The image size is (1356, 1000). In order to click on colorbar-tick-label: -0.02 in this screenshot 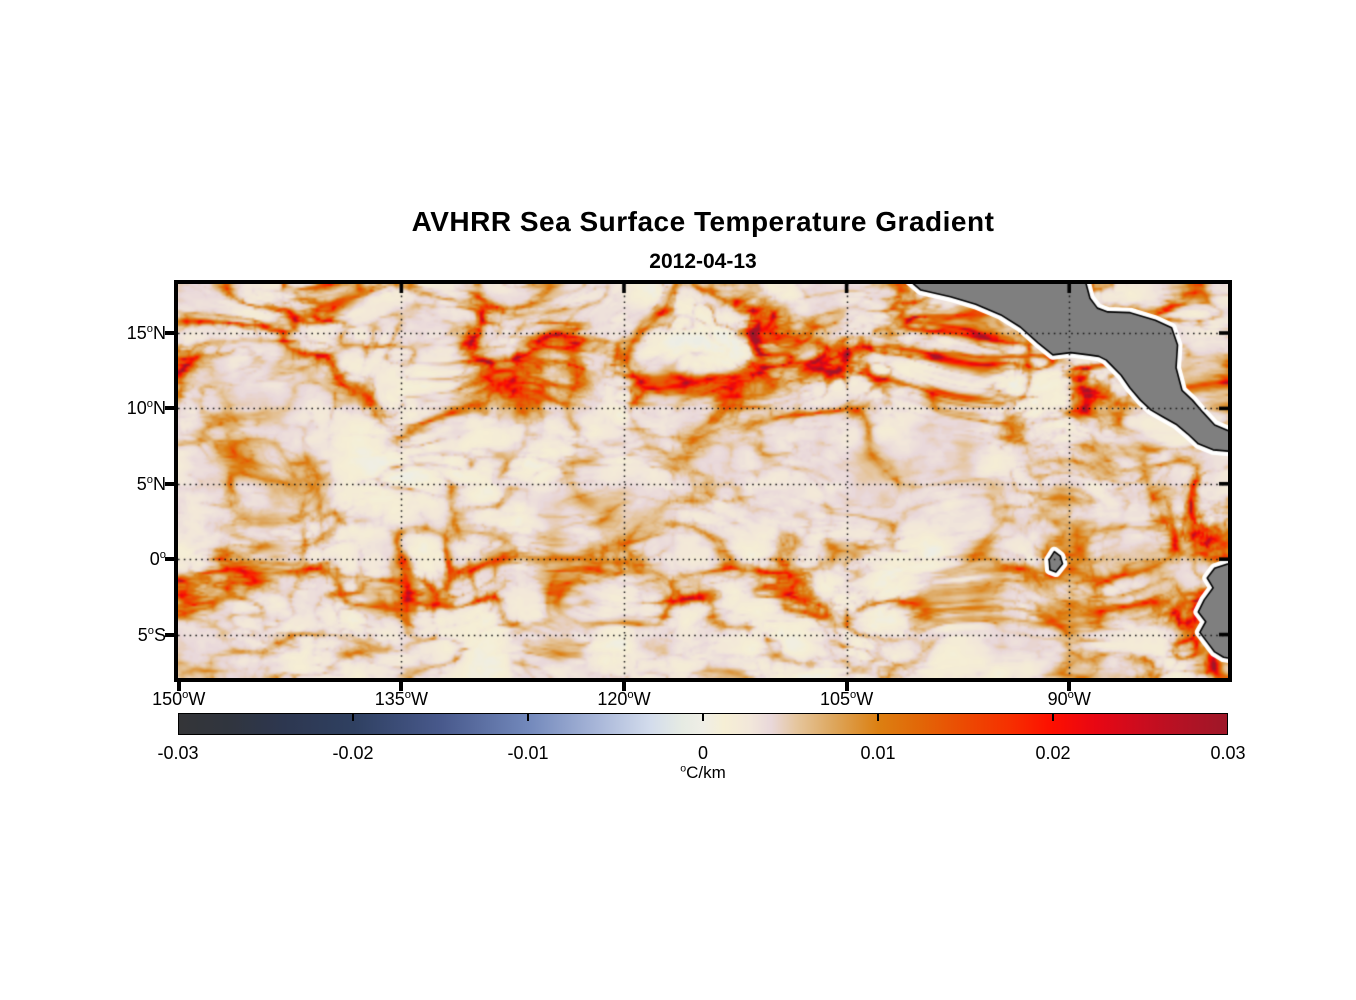, I will do `click(353, 753)`.